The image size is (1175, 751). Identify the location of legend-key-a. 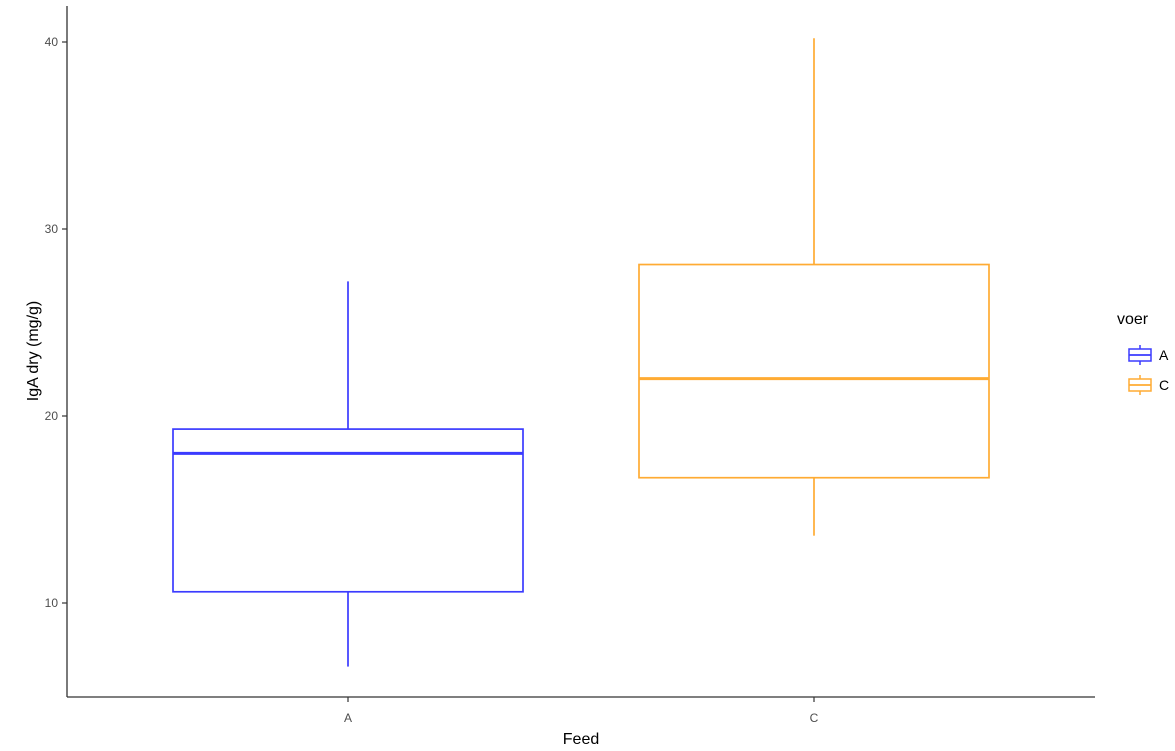
(1140, 355).